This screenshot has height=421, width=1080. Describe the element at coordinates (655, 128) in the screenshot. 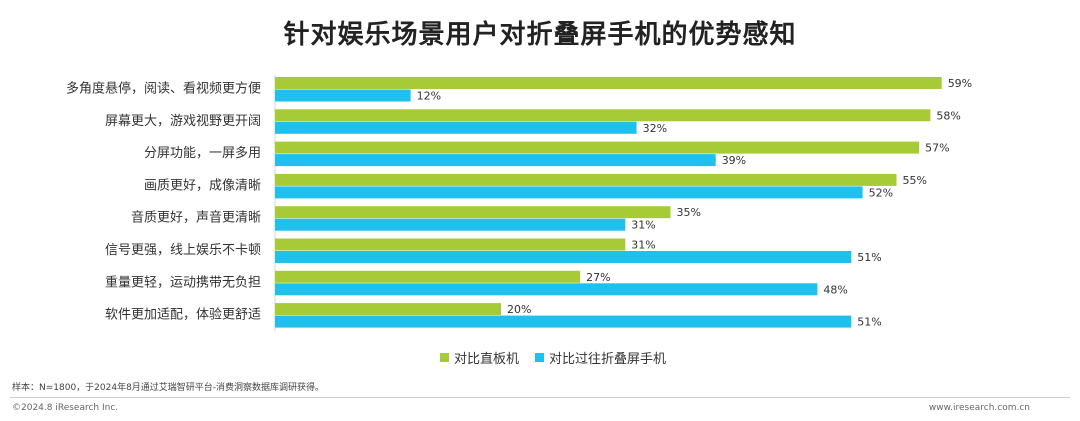

I see `data-label: 32%` at that location.